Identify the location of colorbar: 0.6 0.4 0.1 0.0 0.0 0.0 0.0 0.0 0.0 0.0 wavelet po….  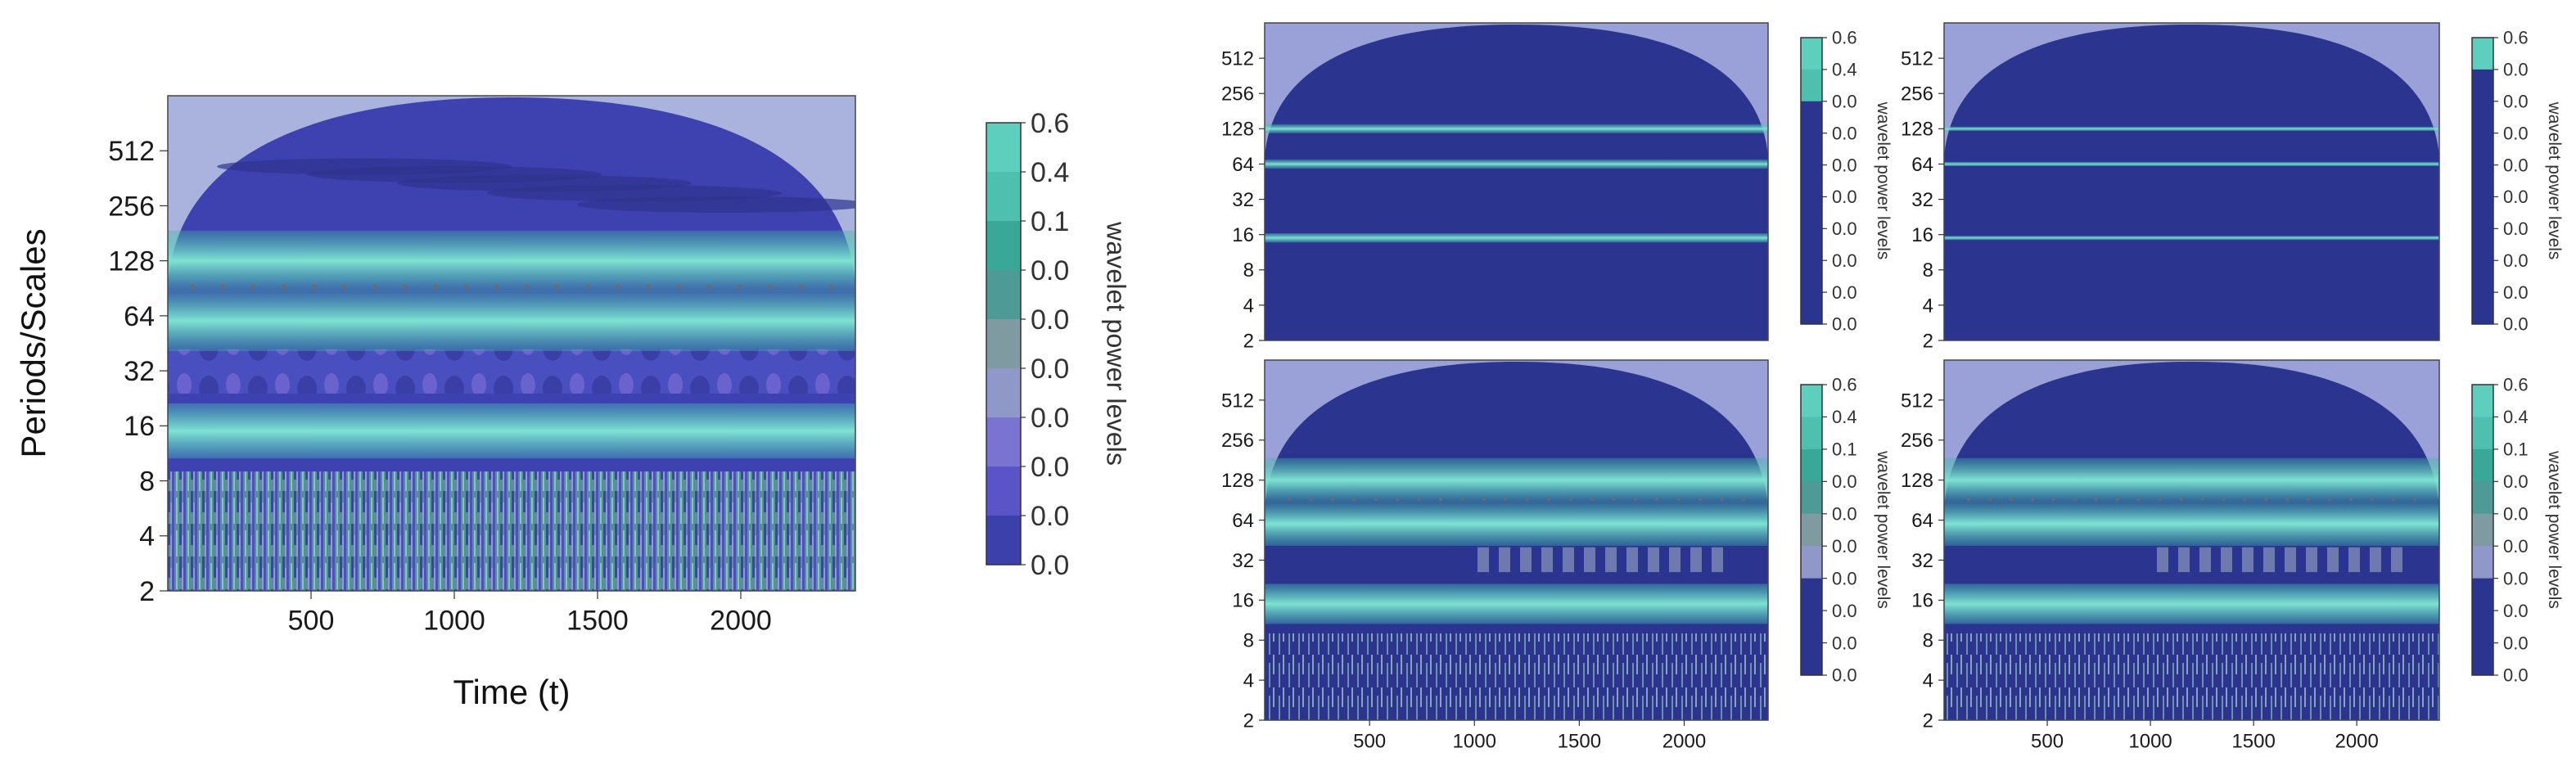
(2517, 530).